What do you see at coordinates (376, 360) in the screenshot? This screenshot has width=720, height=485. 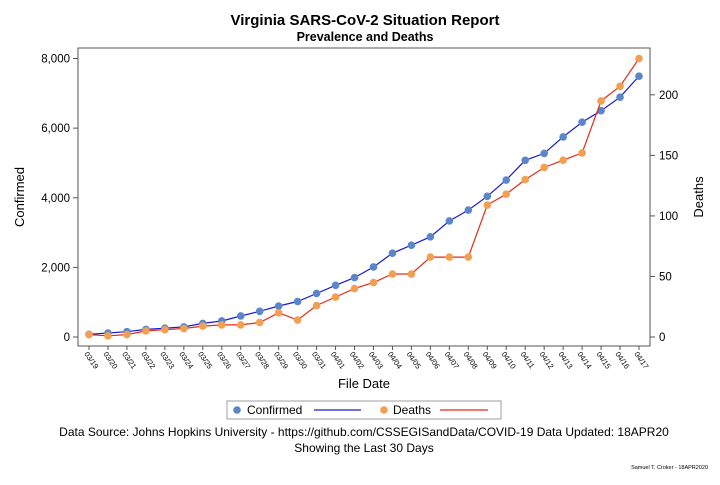 I see `x-tick-label: 04/03` at bounding box center [376, 360].